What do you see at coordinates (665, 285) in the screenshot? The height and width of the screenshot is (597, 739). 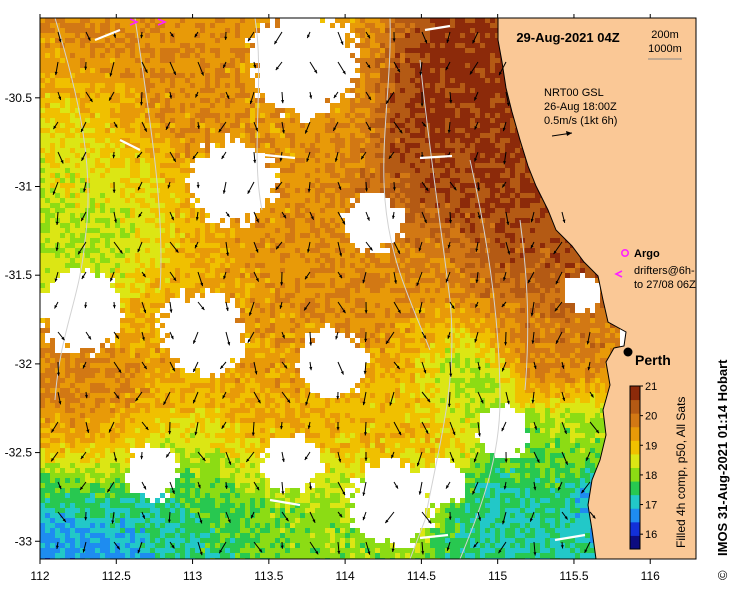 I see `drifter-legend-line2: to 27/08 06Z` at bounding box center [665, 285].